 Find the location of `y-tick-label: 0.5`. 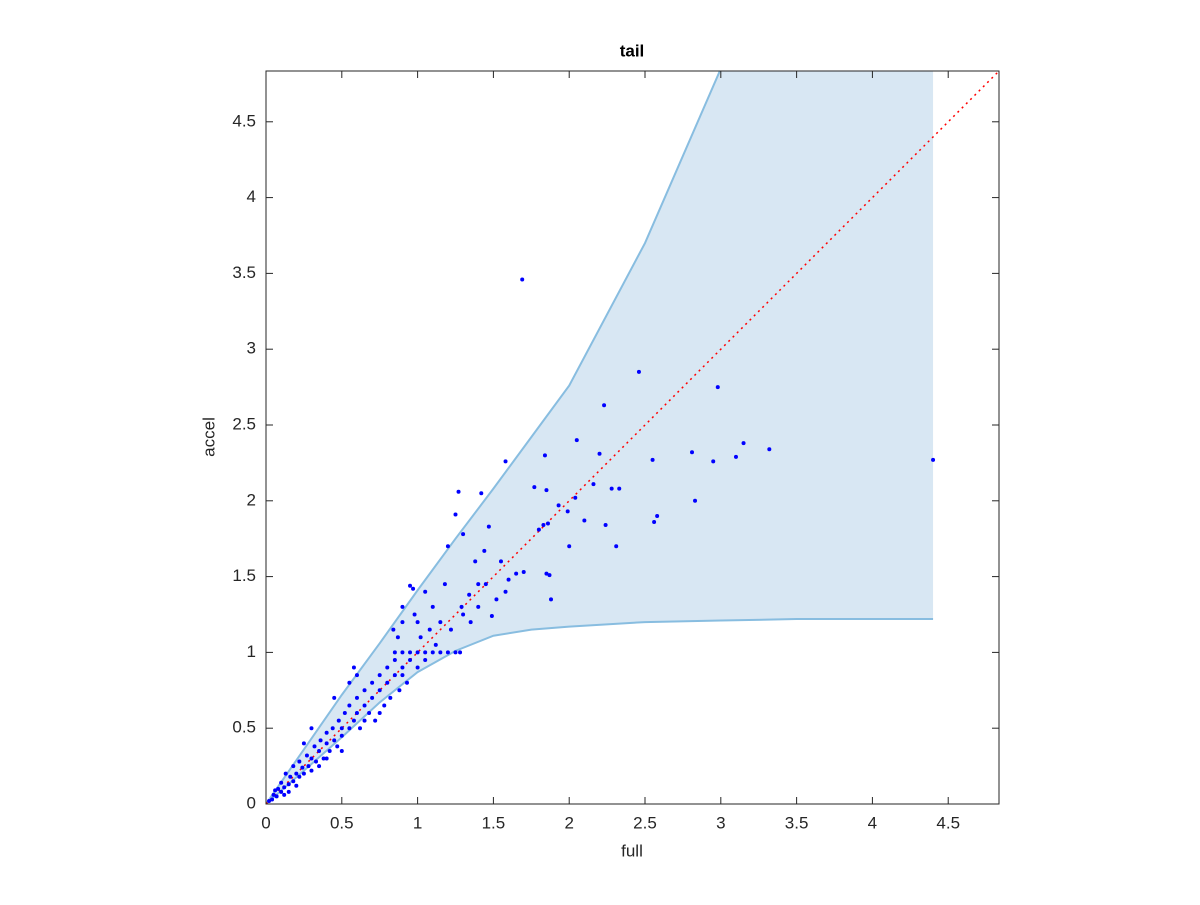

y-tick-label: 0.5 is located at coordinates (244, 727).